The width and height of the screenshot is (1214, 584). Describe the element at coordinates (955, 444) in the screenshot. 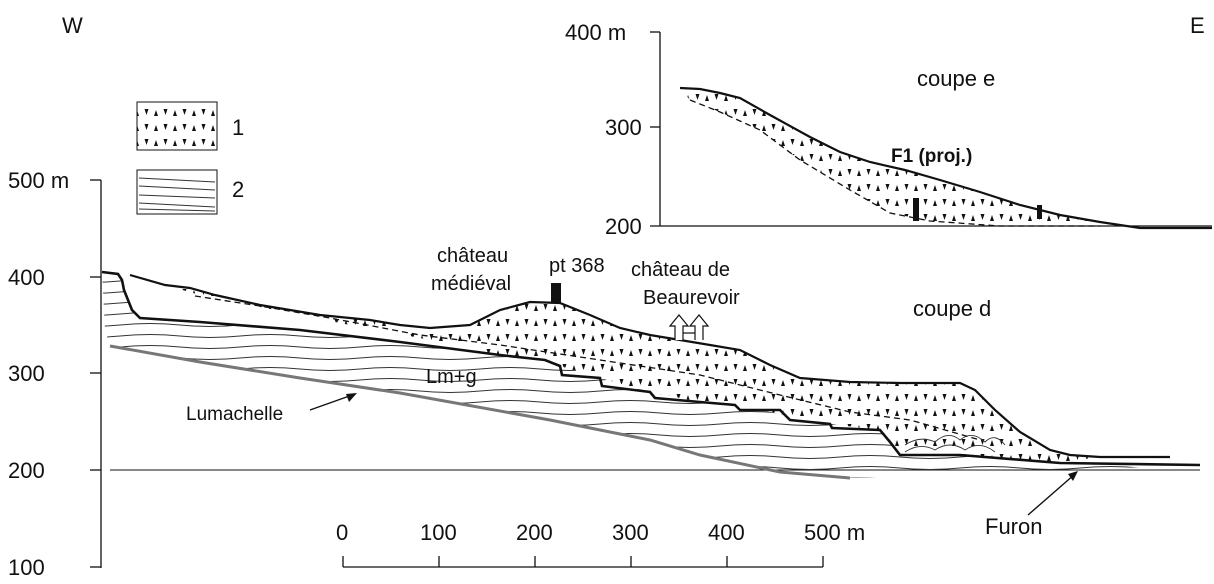

I see `folded-beds` at that location.